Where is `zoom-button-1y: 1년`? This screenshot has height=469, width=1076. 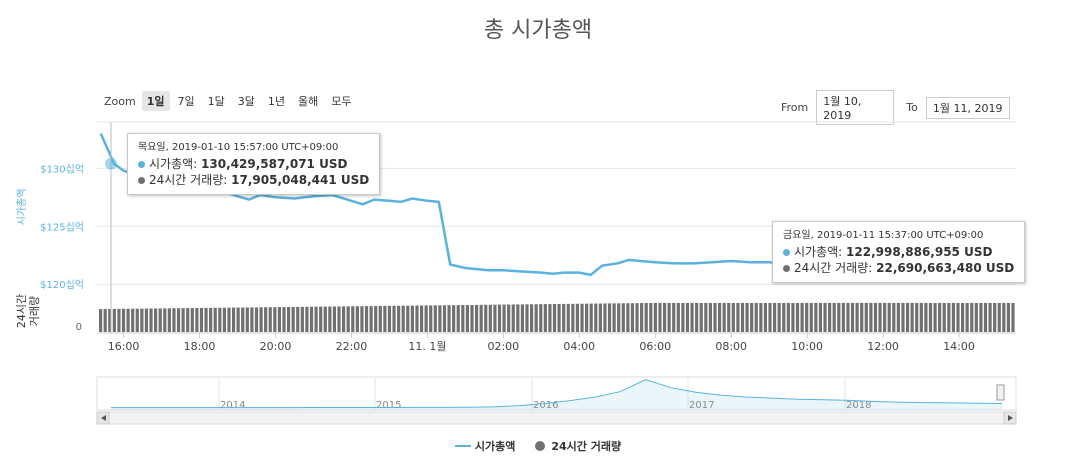
zoom-button-1y: 1년 is located at coordinates (276, 101).